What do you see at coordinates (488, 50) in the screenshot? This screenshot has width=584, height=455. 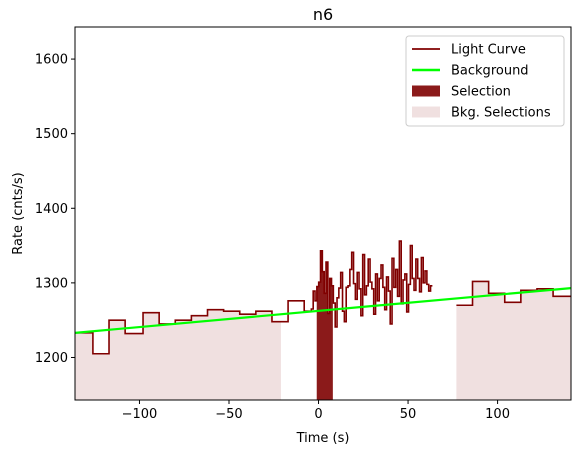 I see `legend-label: Light Curve` at bounding box center [488, 50].